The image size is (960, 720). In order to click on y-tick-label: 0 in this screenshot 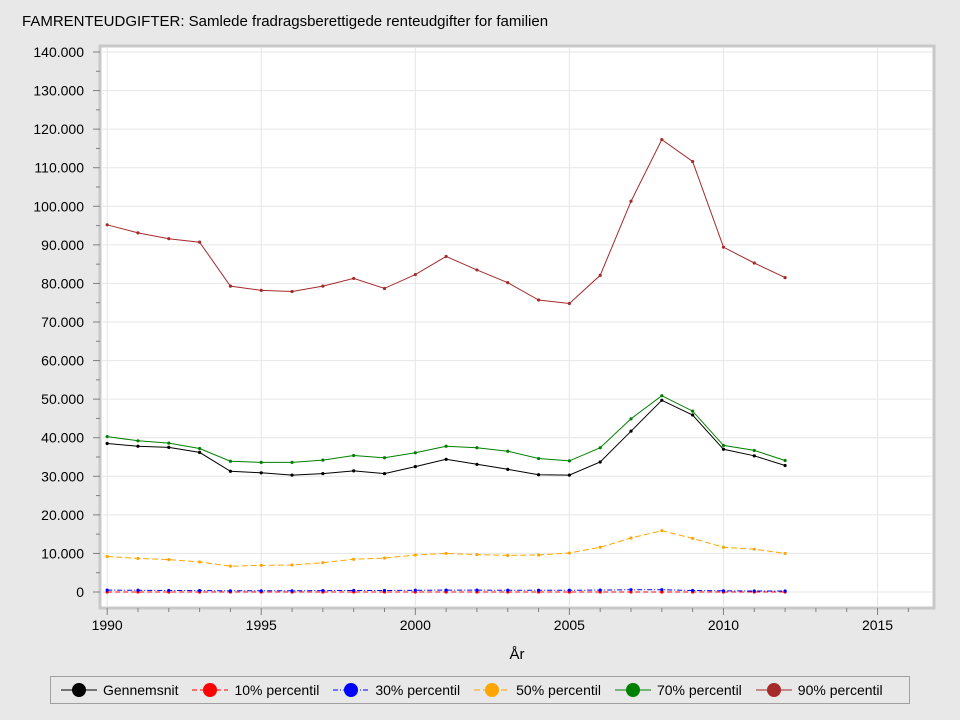, I will do `click(80, 592)`.